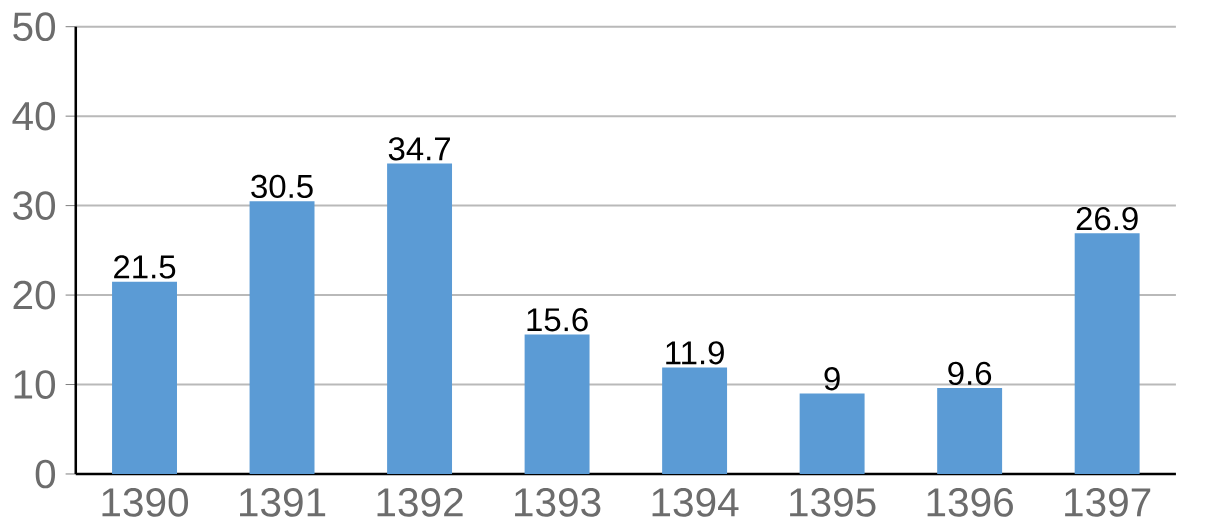 The image size is (1212, 526). Describe the element at coordinates (832, 379) in the screenshot. I see `data-label: 9` at that location.